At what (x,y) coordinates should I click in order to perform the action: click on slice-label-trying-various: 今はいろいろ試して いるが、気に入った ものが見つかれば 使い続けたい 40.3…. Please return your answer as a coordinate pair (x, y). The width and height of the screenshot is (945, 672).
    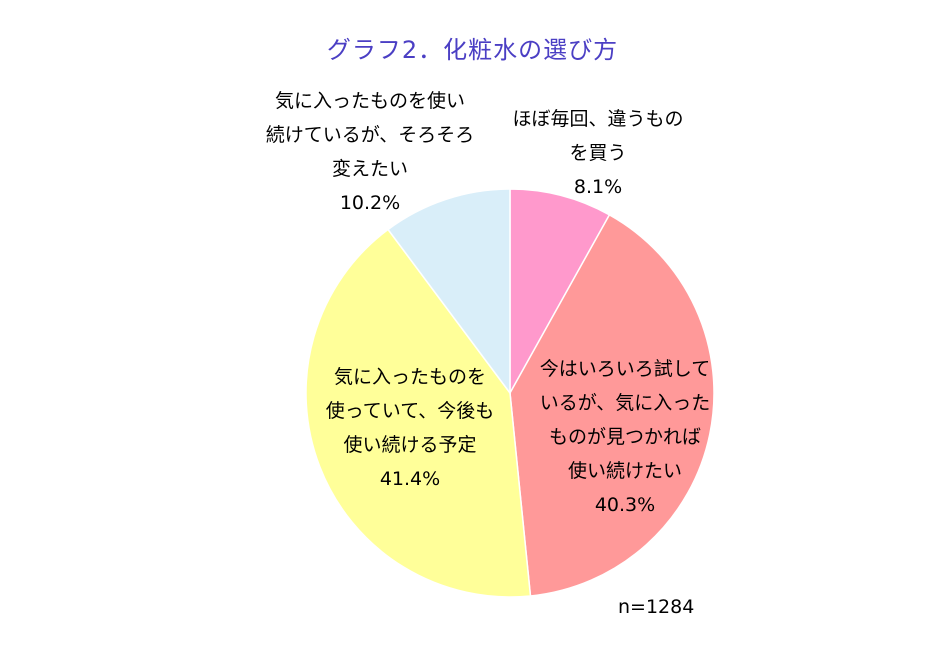
    Looking at the image, I should click on (625, 437).